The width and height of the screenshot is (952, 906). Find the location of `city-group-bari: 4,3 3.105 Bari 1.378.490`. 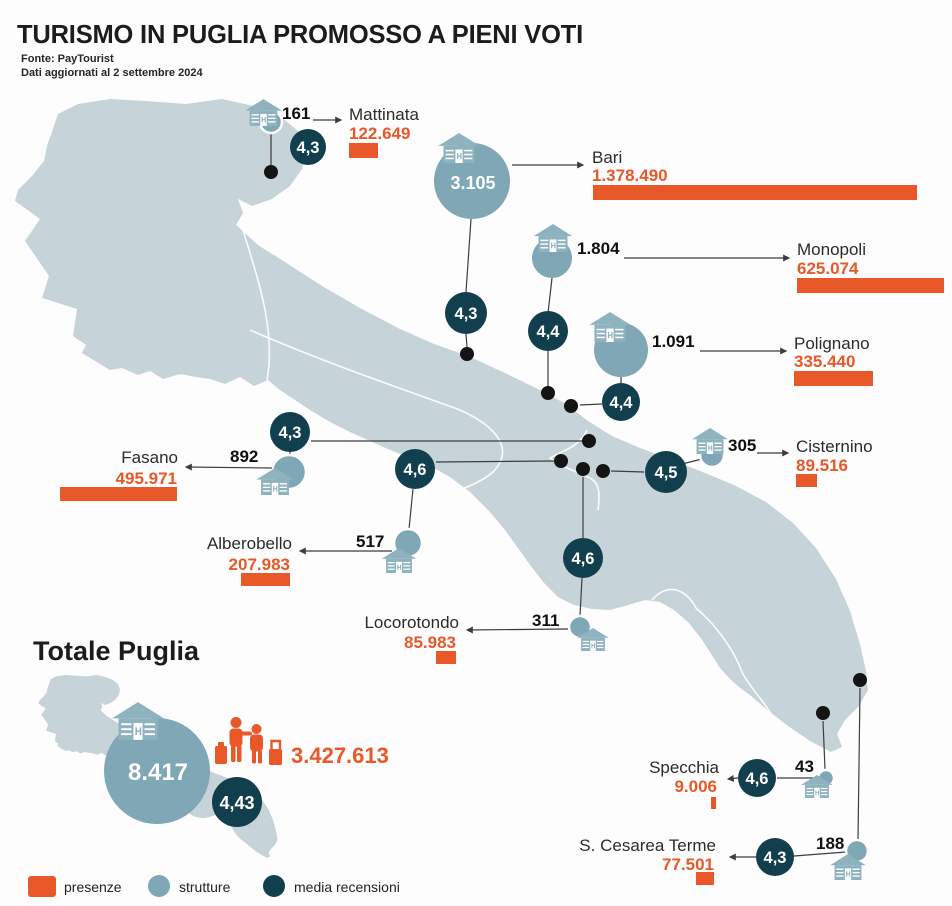

city-group-bari: 4,3 3.105 Bari 1.378.490 is located at coordinates (675, 247).